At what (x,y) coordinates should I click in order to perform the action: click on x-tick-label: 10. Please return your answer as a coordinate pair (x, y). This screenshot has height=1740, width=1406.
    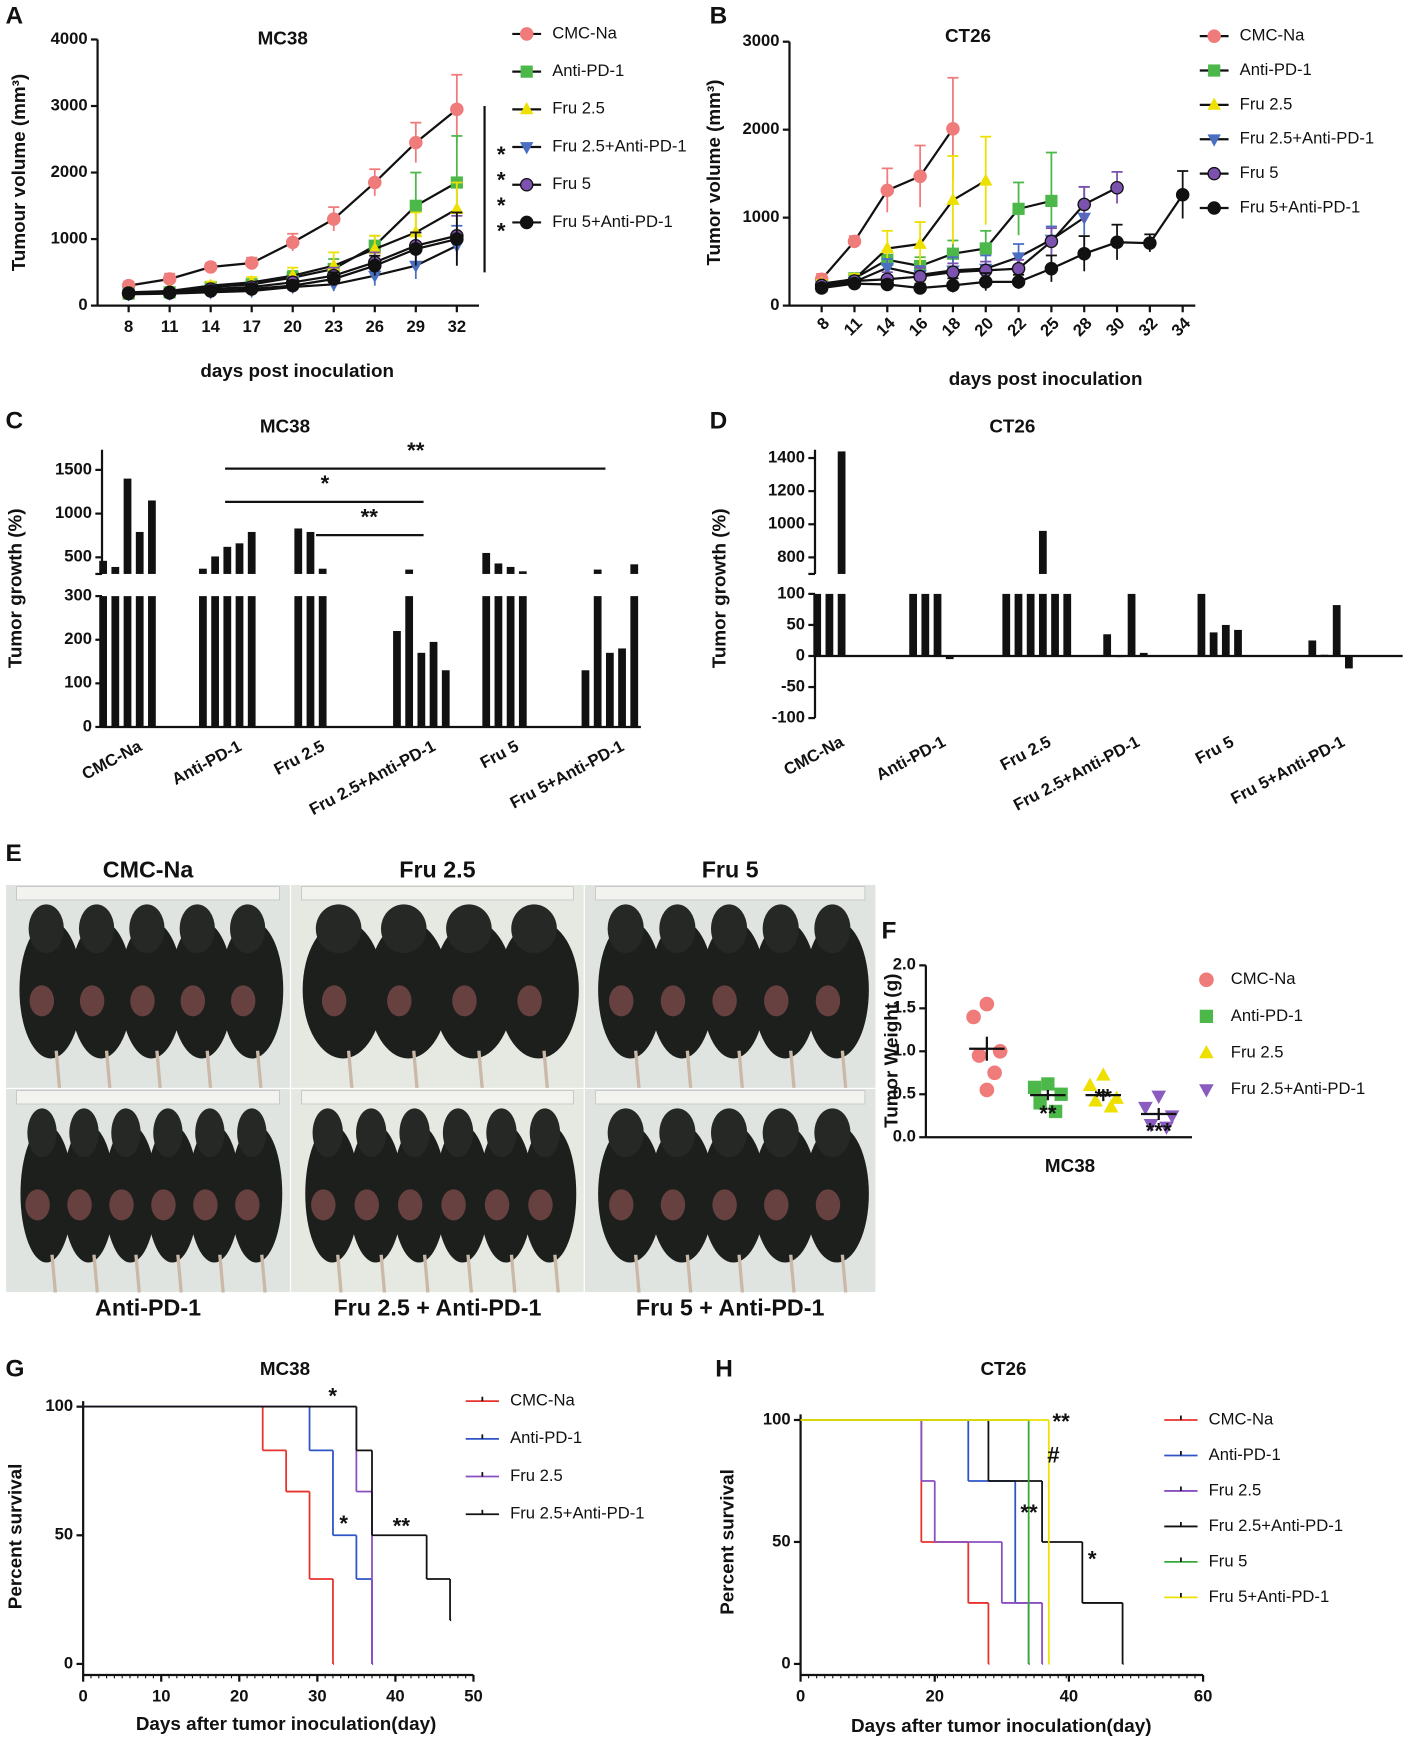
    Looking at the image, I should click on (161, 1696).